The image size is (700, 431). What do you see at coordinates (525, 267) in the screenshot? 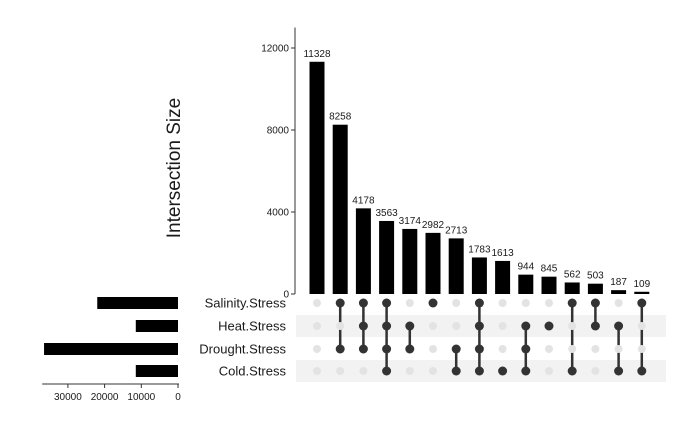
I see `bar-value-label: 944` at bounding box center [525, 267].